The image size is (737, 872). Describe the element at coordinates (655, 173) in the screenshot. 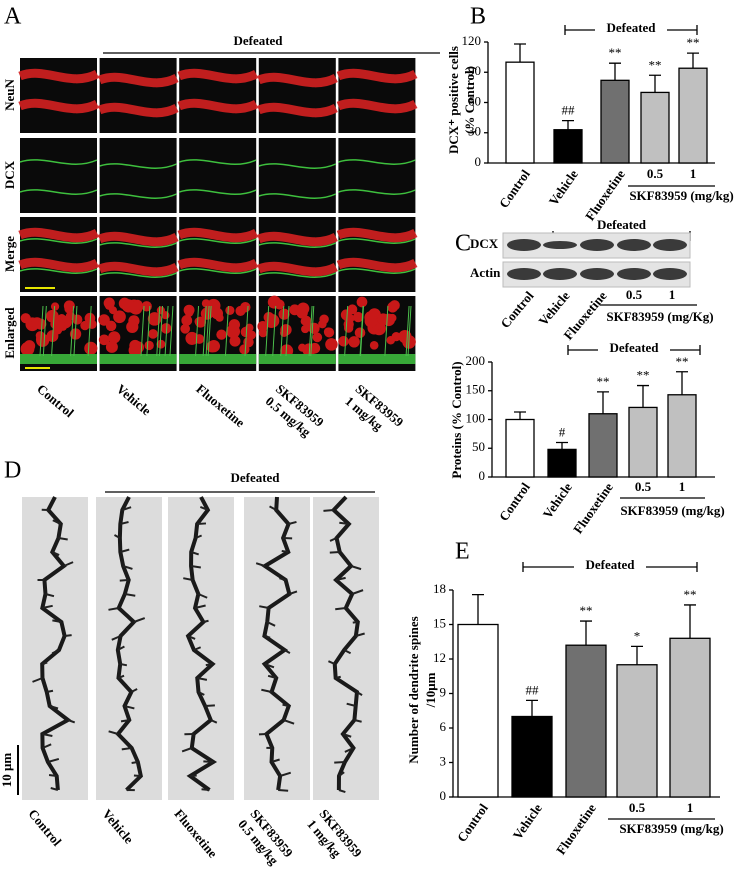

I see `category-label: 0.5` at that location.